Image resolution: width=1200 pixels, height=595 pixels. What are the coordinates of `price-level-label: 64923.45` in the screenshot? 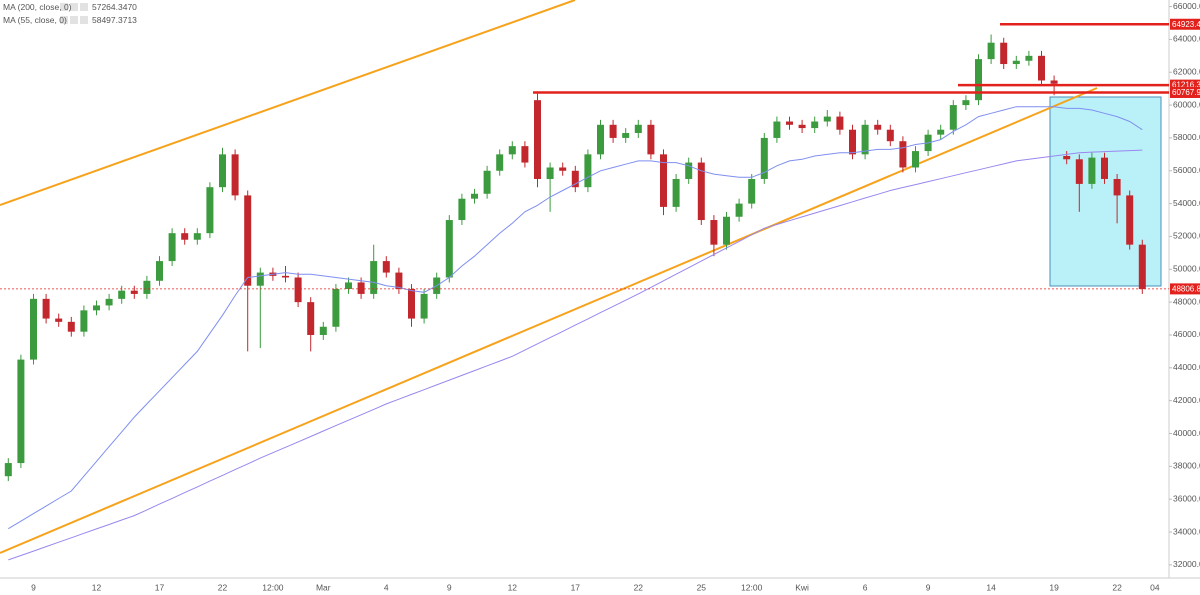 It's located at (1186, 24).